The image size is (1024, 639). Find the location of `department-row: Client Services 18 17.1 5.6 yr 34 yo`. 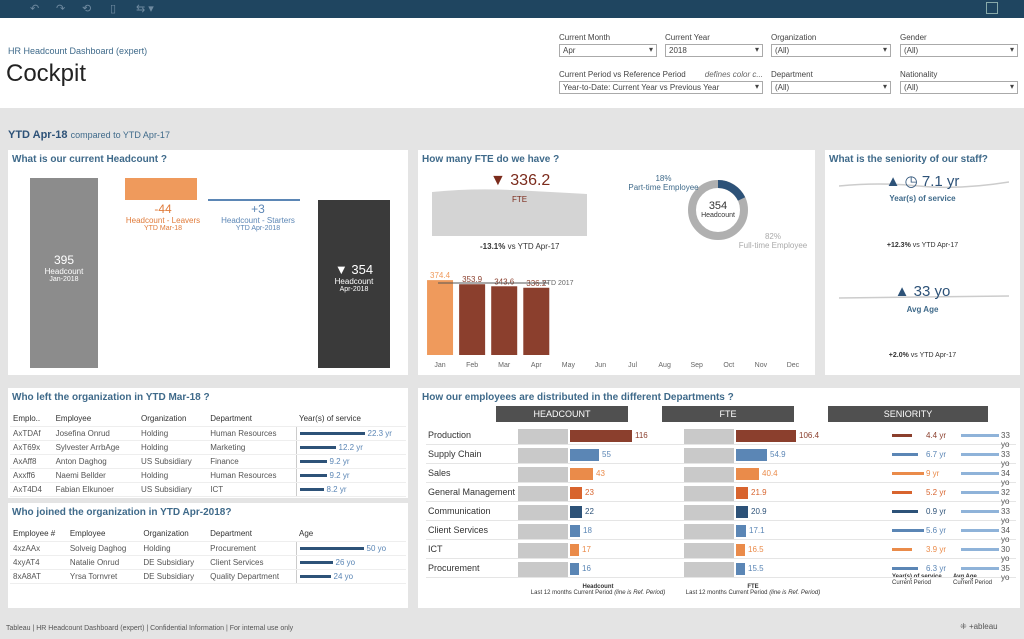

department-row: Client Services 18 17.1 5.6 yr 34 yo is located at coordinates (721, 532).